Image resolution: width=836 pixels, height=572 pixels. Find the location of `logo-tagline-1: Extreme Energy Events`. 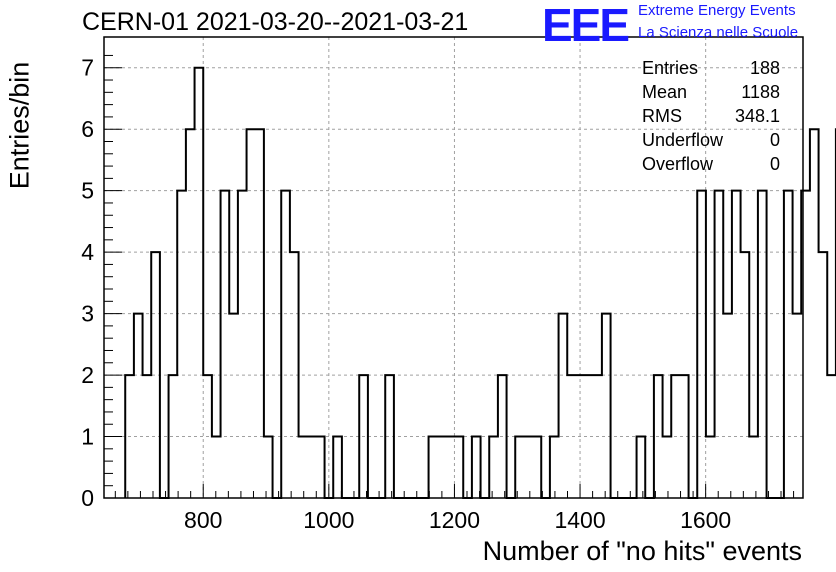

logo-tagline-1: Extreme Energy Events is located at coordinates (717, 10).